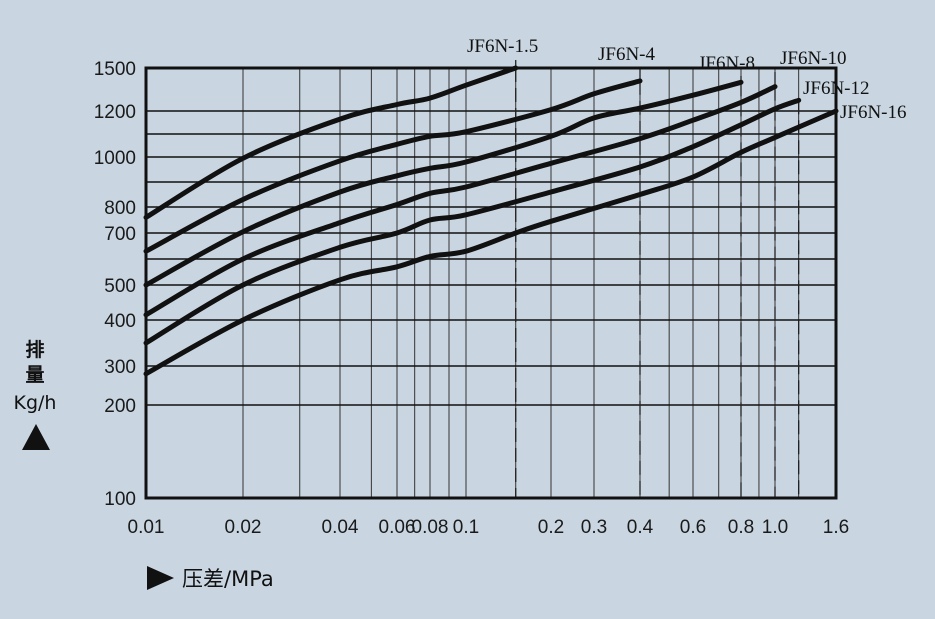 This screenshot has height=619, width=935. Describe the element at coordinates (726, 63) in the screenshot. I see `series-label: JF6N-8` at that location.